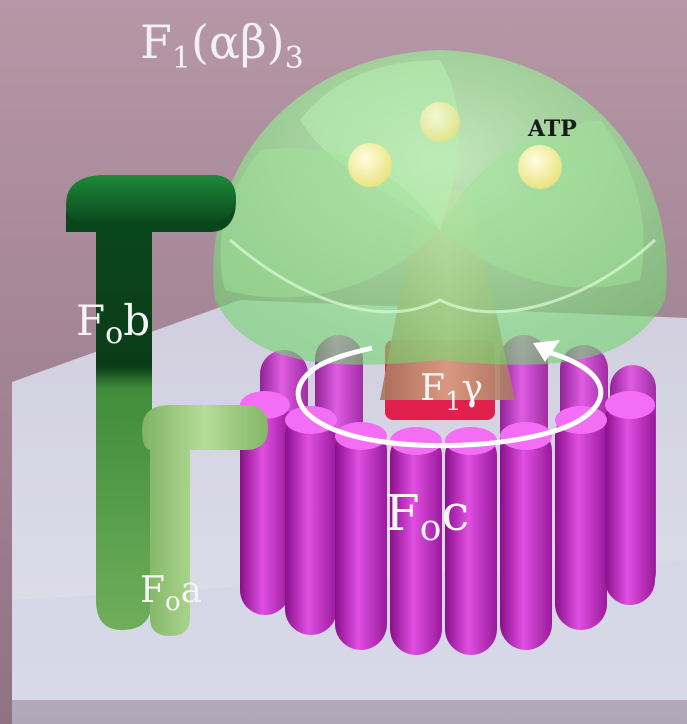 The width and height of the screenshot is (687, 724). Describe the element at coordinates (552, 129) in the screenshot. I see `label-atp: ATP` at that location.